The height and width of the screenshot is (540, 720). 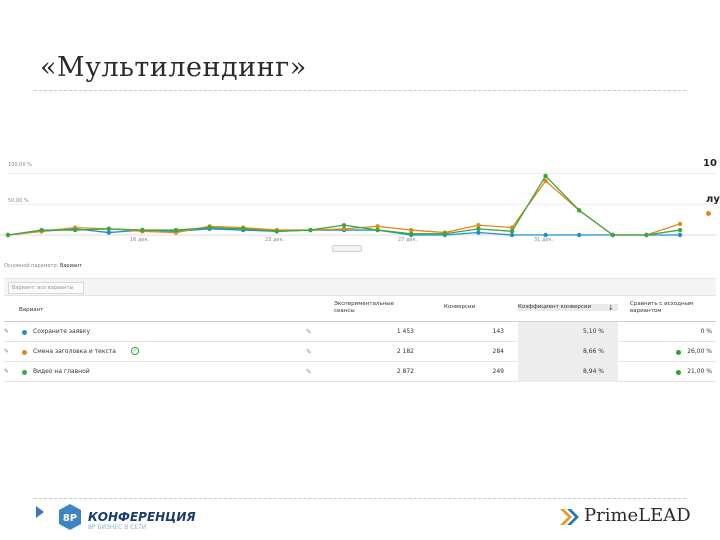 What do you see at coordinates (408, 240) in the screenshot?
I see `x-tick-label: 27 дек.` at bounding box center [408, 240].